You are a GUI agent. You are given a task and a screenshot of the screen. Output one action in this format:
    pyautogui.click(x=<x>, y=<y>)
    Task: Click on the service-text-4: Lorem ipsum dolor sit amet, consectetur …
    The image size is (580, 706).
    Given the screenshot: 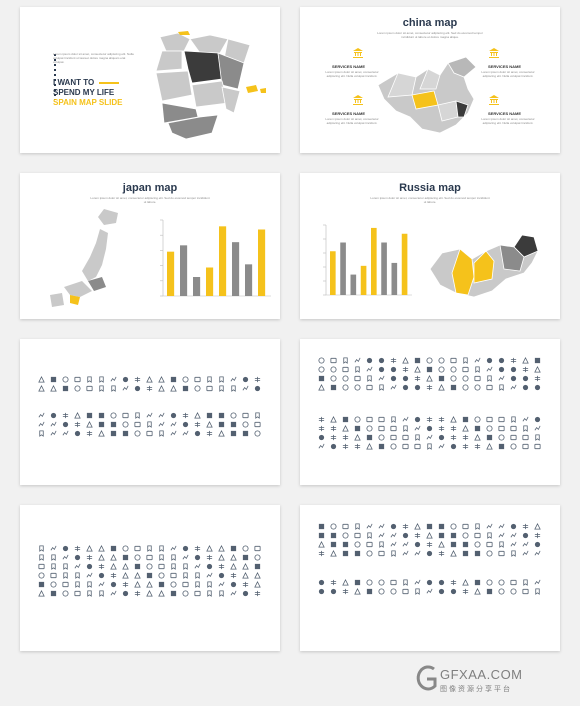 What is the action you would take?
    pyautogui.click(x=508, y=121)
    